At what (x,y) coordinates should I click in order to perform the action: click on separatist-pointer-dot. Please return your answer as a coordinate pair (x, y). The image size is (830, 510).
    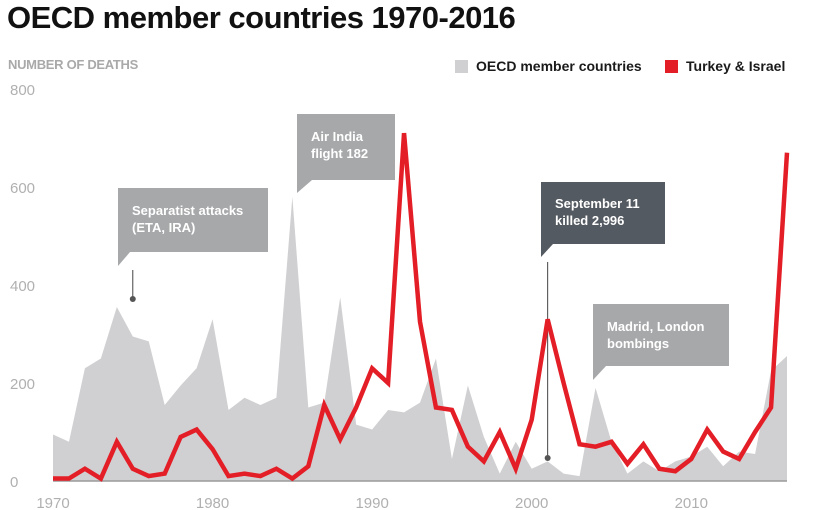
    Looking at the image, I should click on (132, 299).